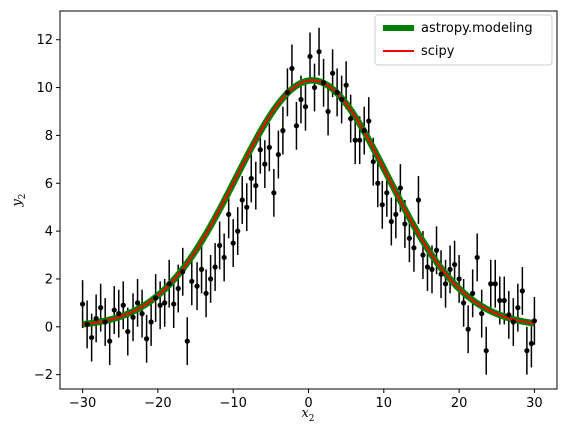 The height and width of the screenshot is (433, 566). I want to click on x-tick-label: −10, so click(232, 403).